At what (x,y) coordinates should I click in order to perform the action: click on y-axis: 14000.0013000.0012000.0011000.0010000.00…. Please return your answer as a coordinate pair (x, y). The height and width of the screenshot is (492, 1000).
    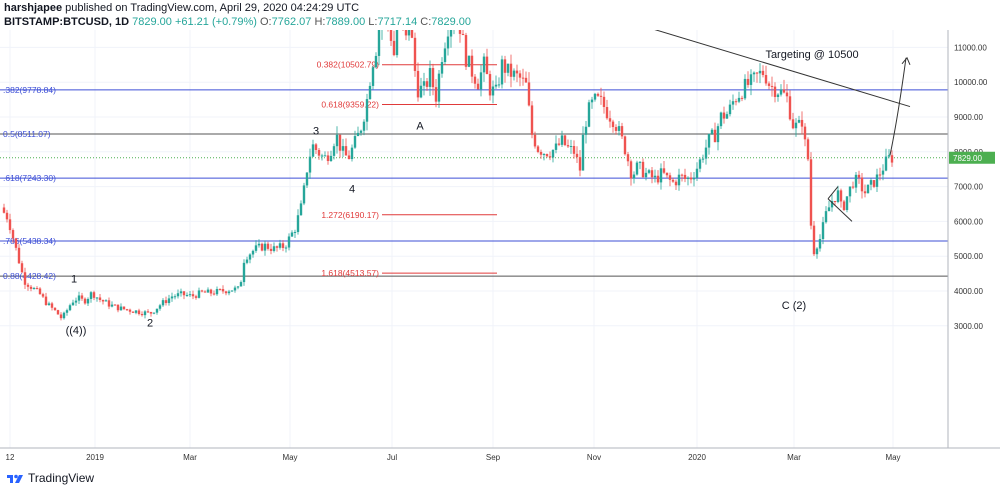
    Looking at the image, I should click on (972, 187).